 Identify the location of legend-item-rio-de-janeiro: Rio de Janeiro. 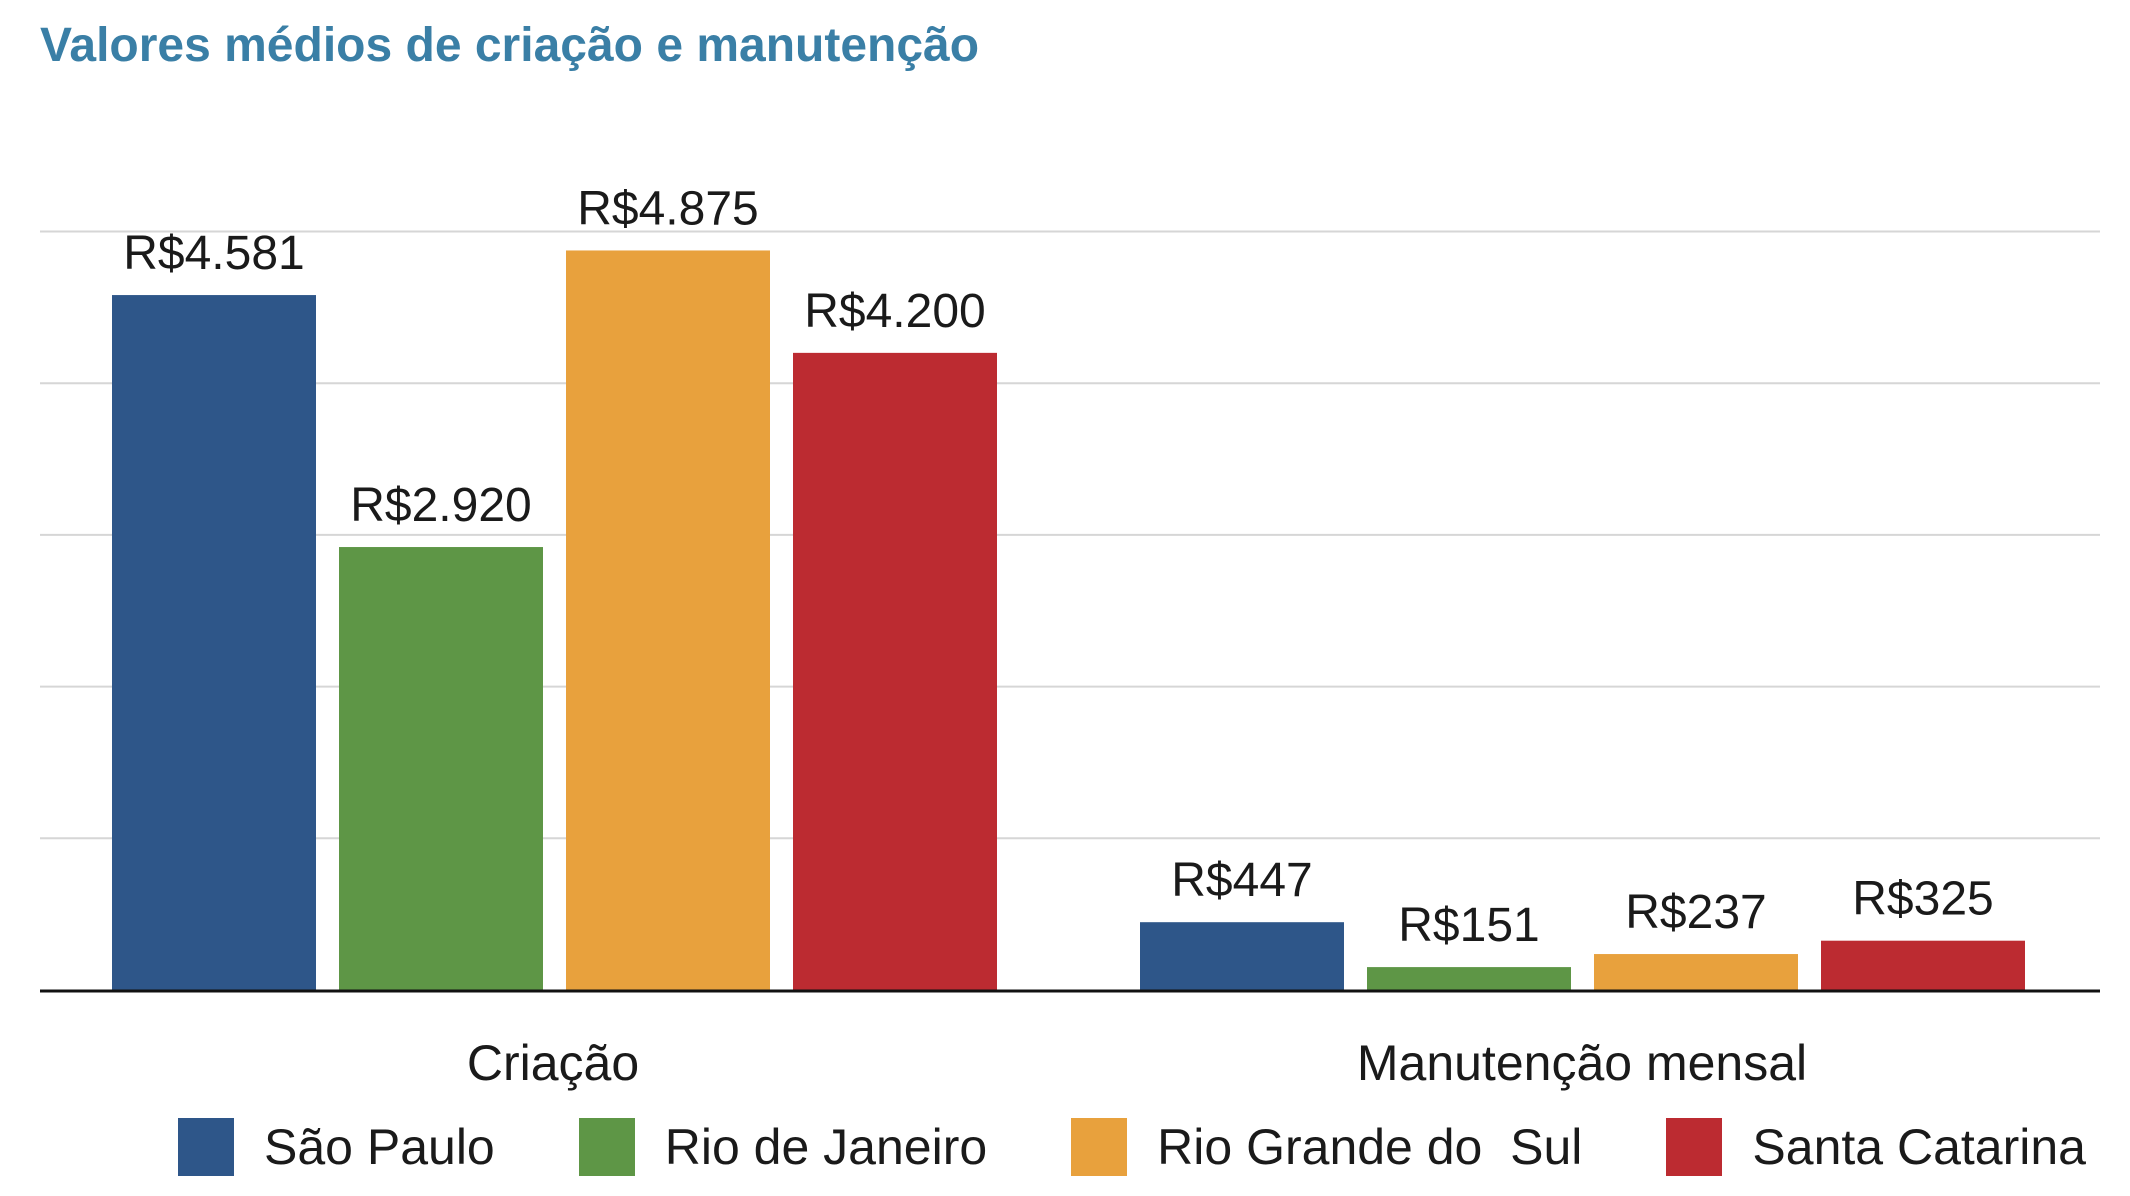
(783, 1147).